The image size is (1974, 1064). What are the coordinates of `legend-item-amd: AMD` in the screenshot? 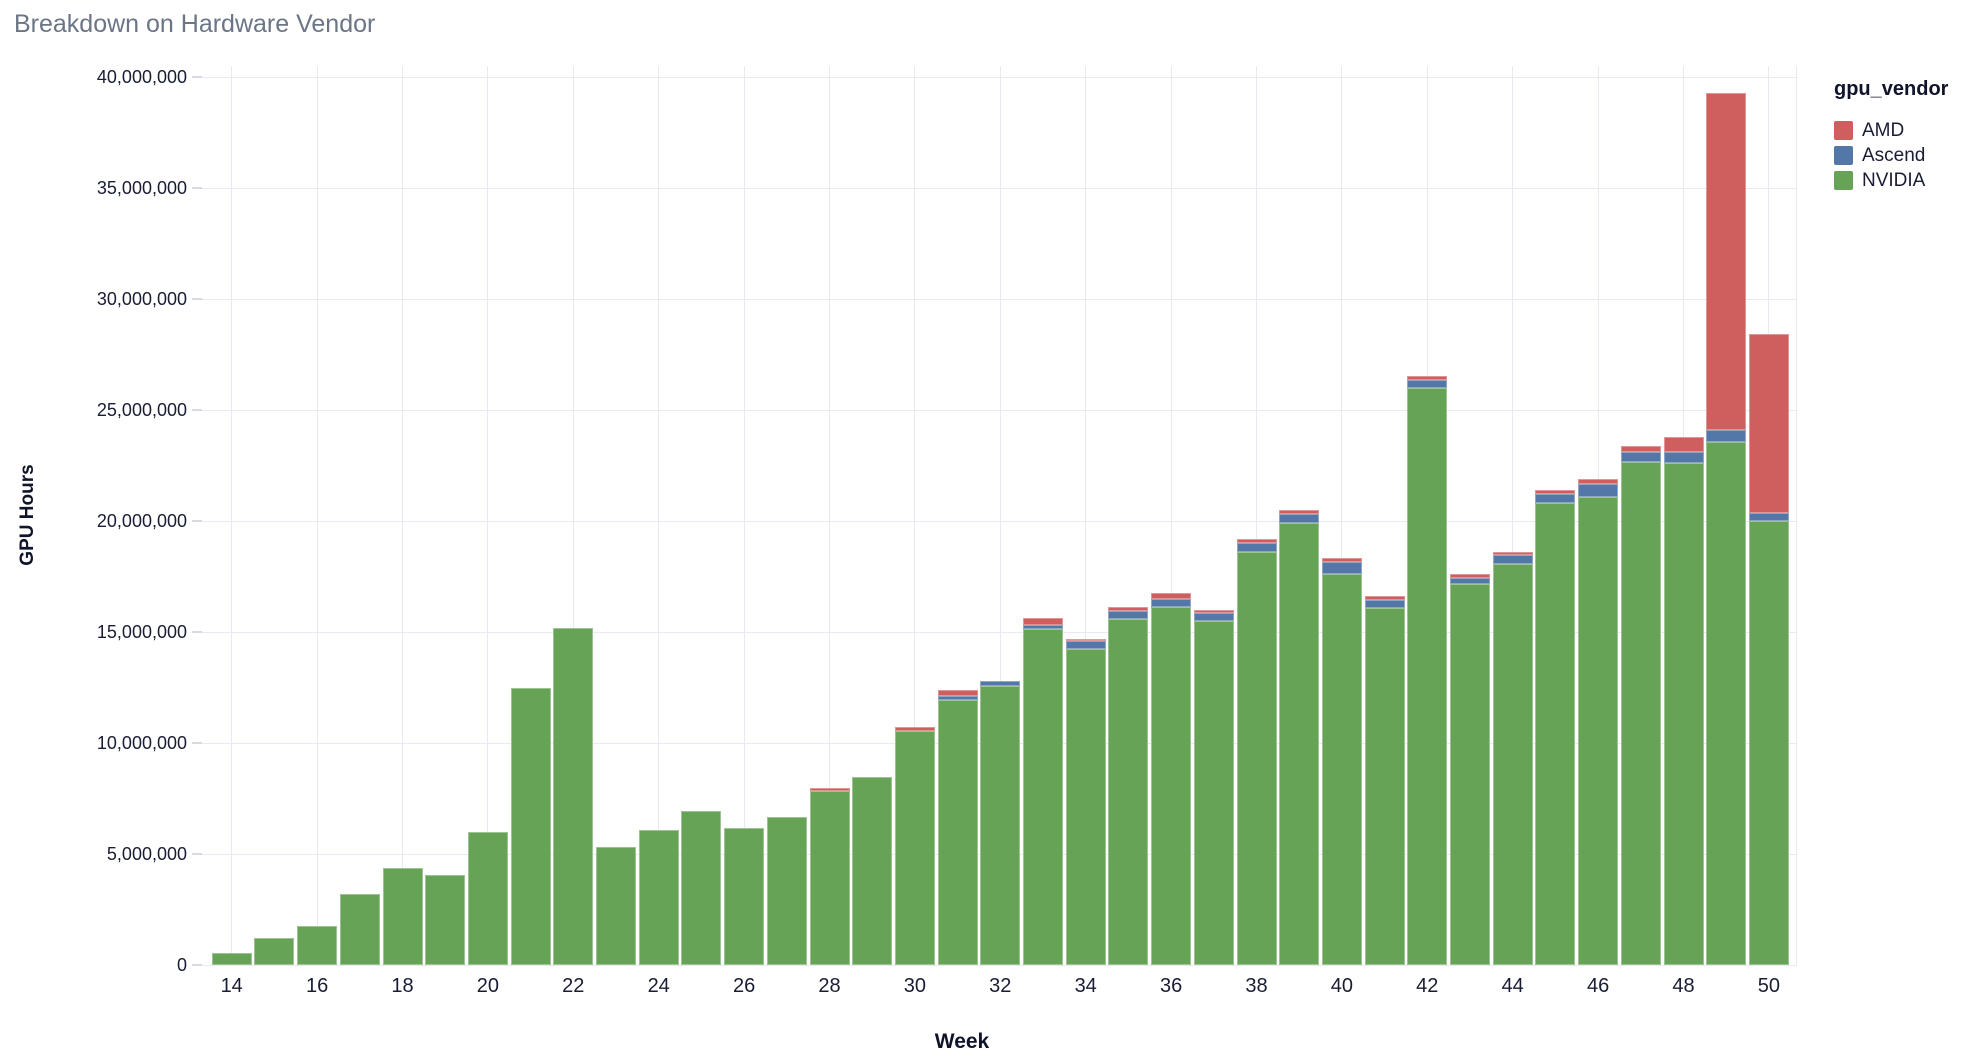 It's located at (1899, 130).